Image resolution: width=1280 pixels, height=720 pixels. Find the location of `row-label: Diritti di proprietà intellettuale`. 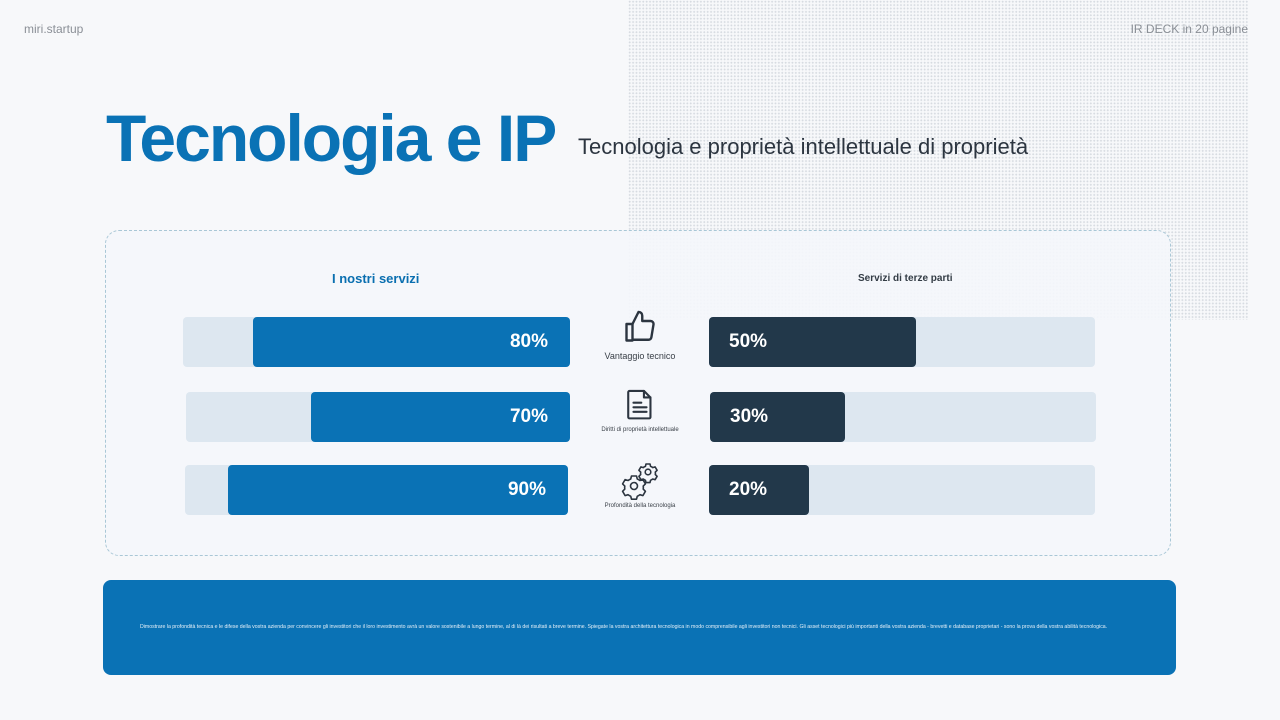

row-label: Diritti di proprietà intellettuale is located at coordinates (640, 430).